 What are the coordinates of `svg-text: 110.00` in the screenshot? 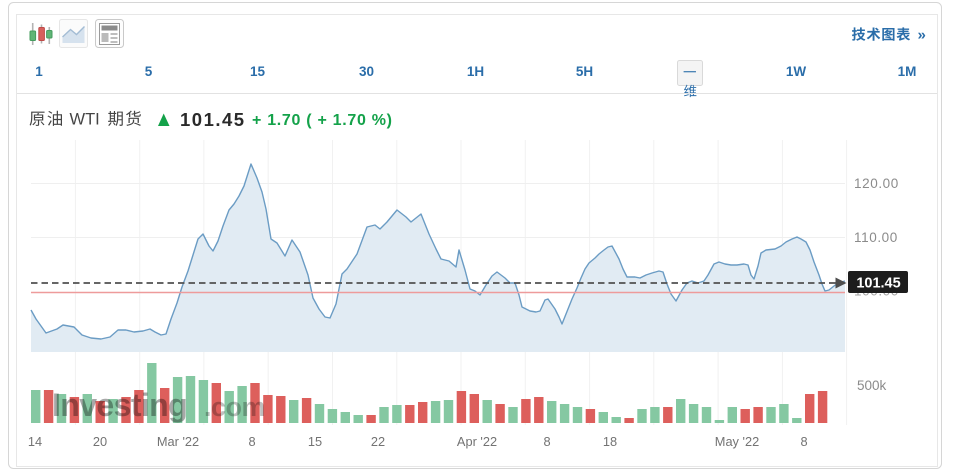 It's located at (876, 237).